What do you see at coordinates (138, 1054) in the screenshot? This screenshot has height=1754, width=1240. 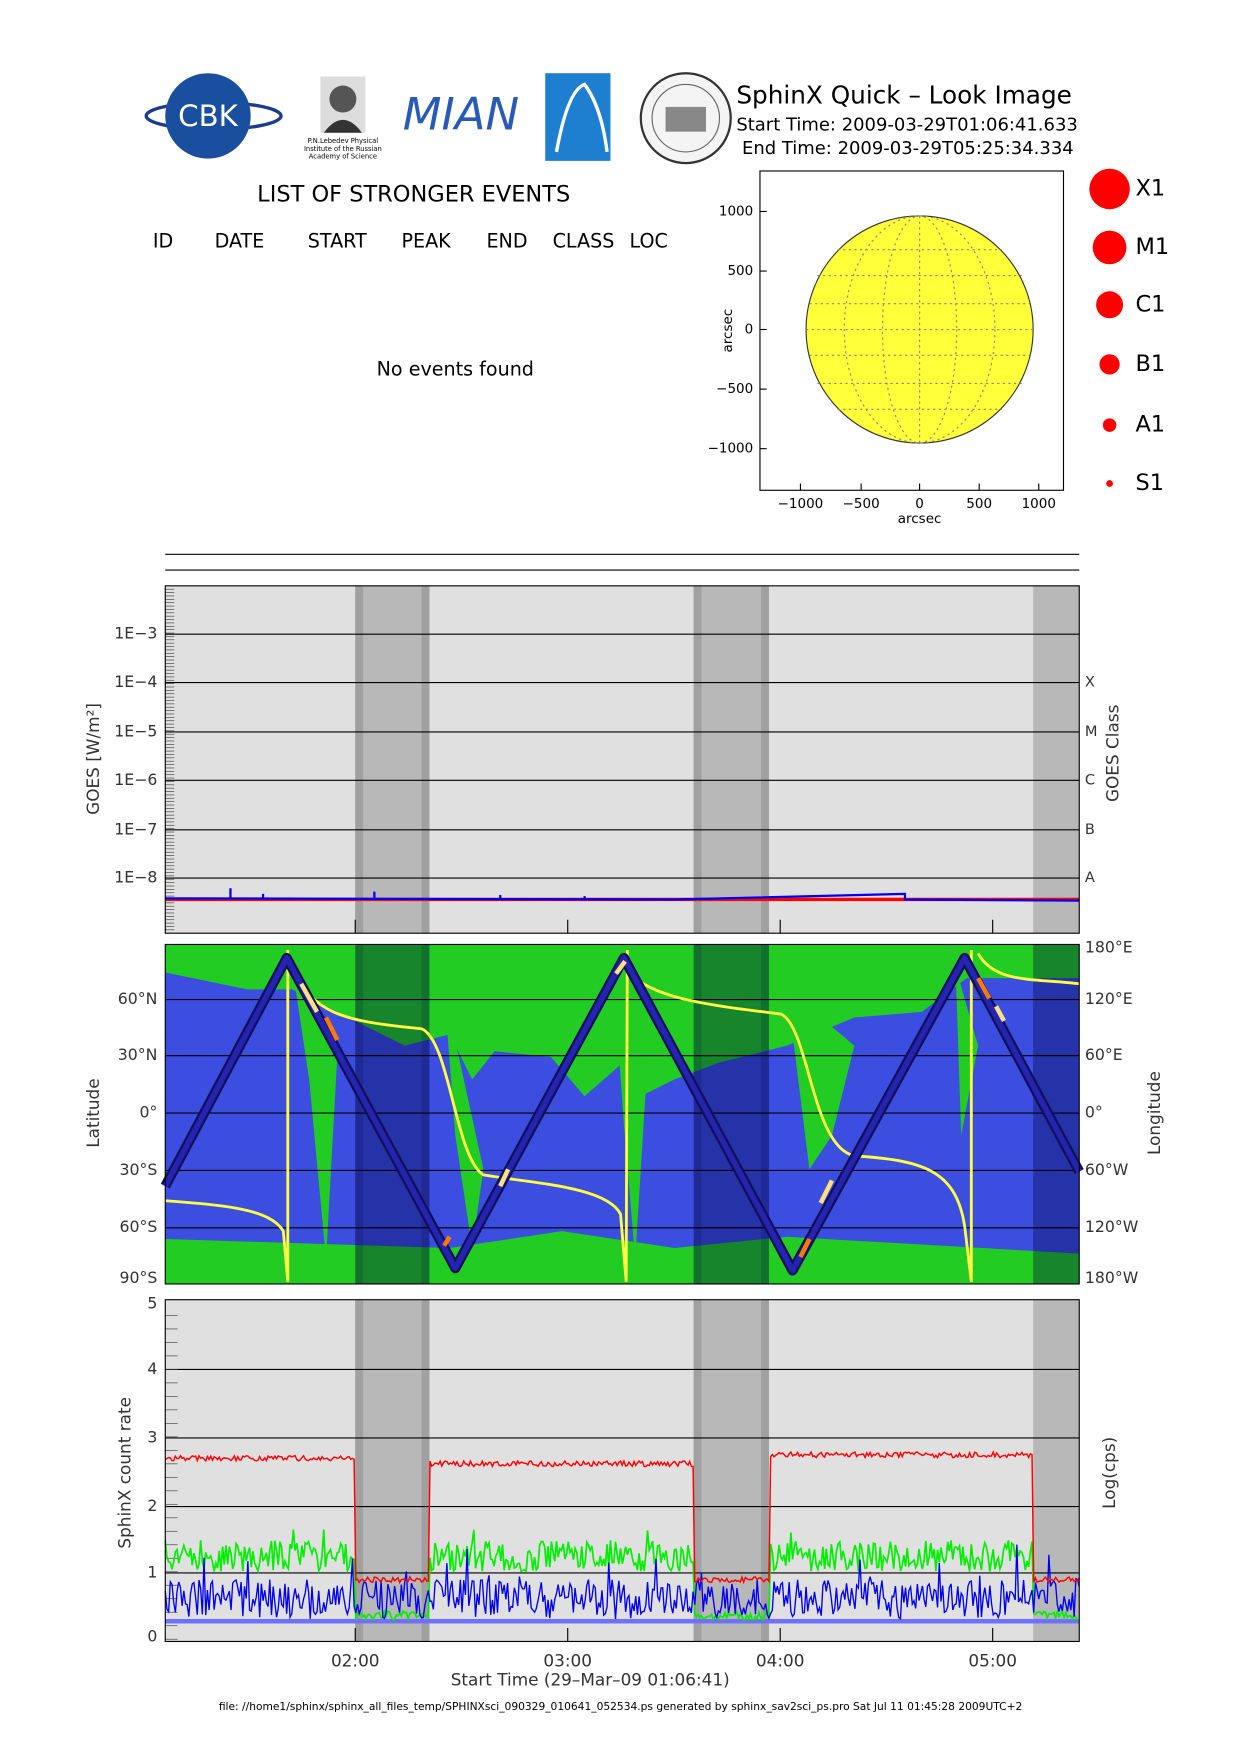 I see `label: 30°N` at bounding box center [138, 1054].